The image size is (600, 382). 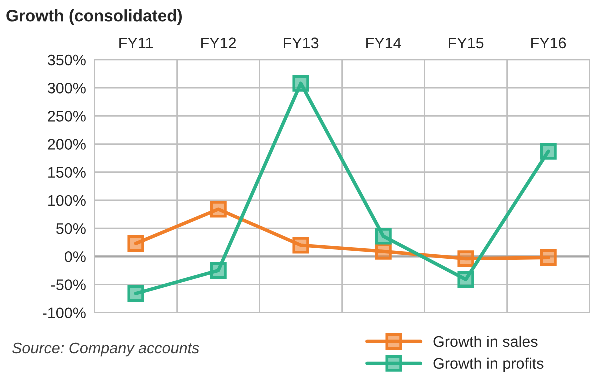 I want to click on y-tick-label: 100%, so click(x=67, y=200).